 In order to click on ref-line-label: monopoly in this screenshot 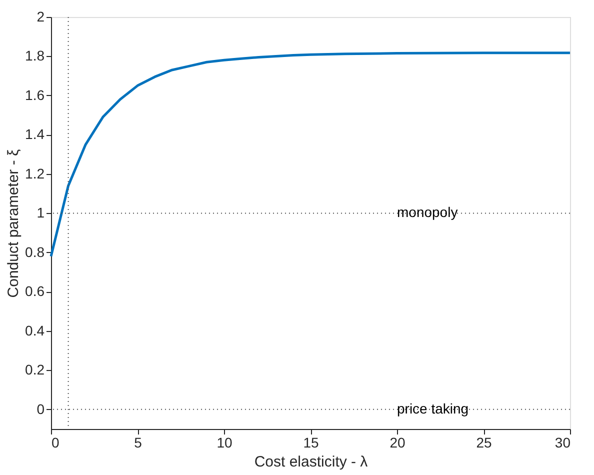, I will do `click(427, 212)`.